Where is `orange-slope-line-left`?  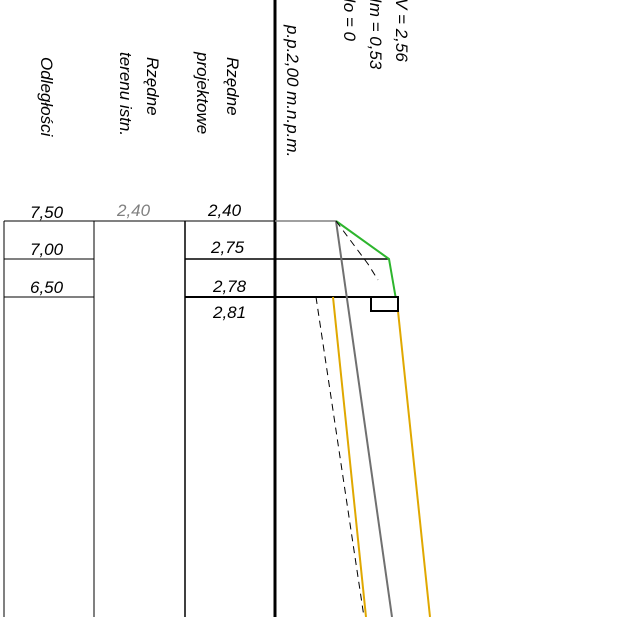 orange-slope-line-left is located at coordinates (349, 456).